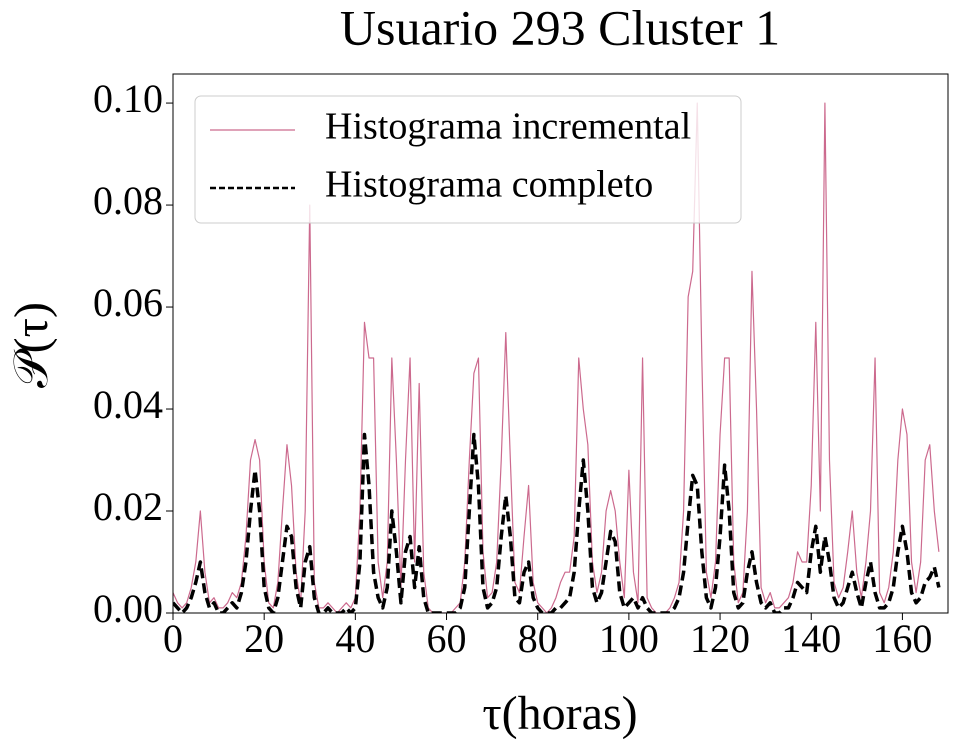 This screenshot has height=752, width=957. What do you see at coordinates (811, 638) in the screenshot?
I see `x-tick-label: 140` at bounding box center [811, 638].